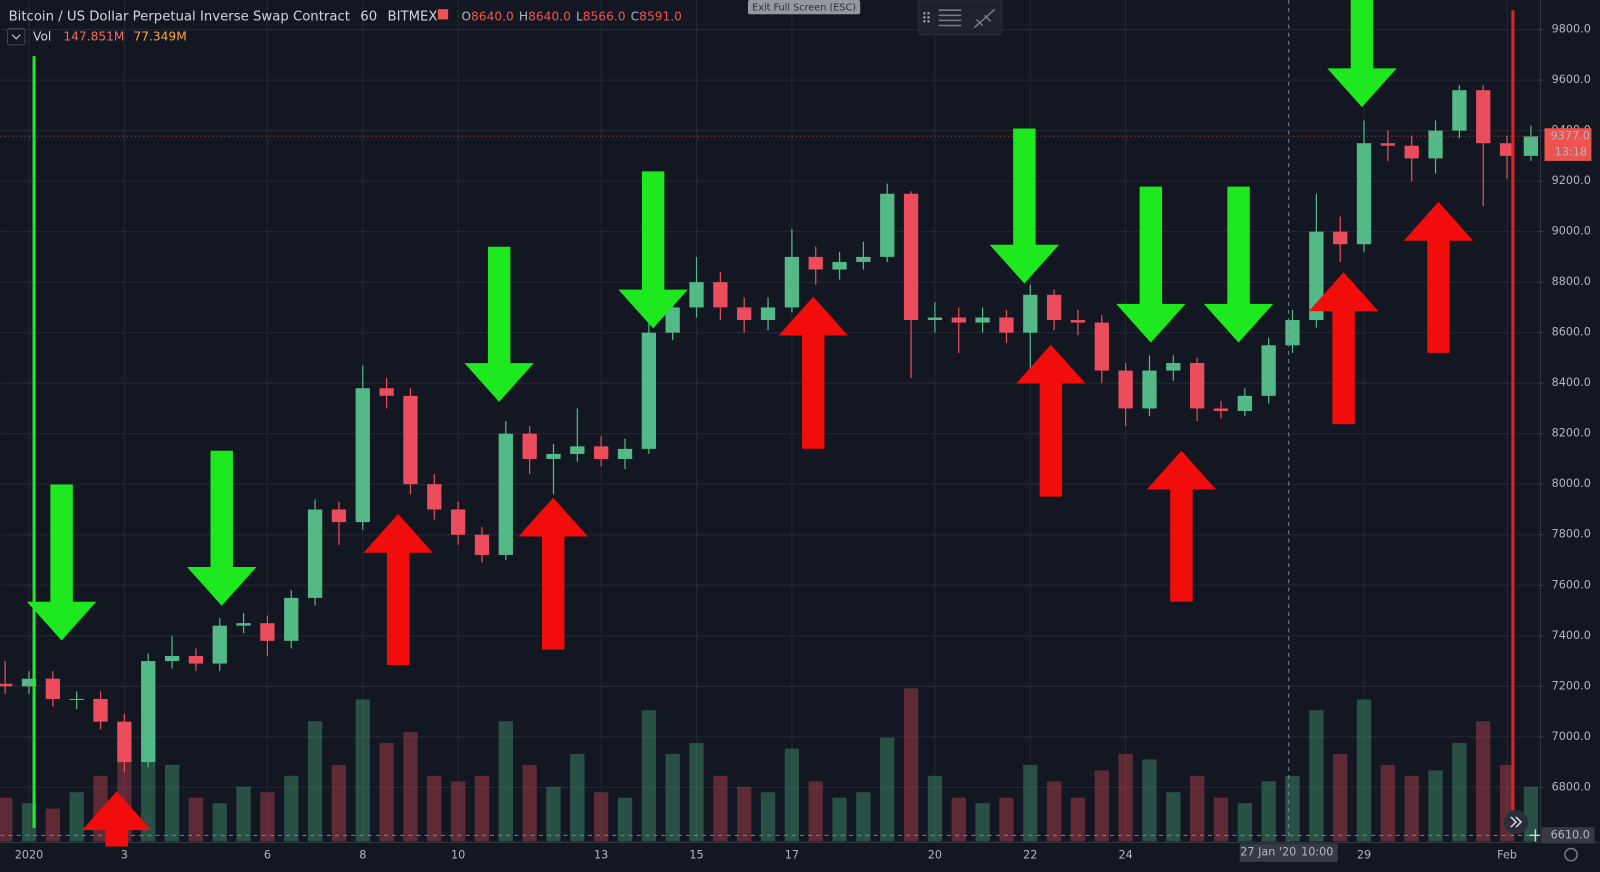 The height and width of the screenshot is (872, 1600). I want to click on ohlc-key: H, so click(523, 16).